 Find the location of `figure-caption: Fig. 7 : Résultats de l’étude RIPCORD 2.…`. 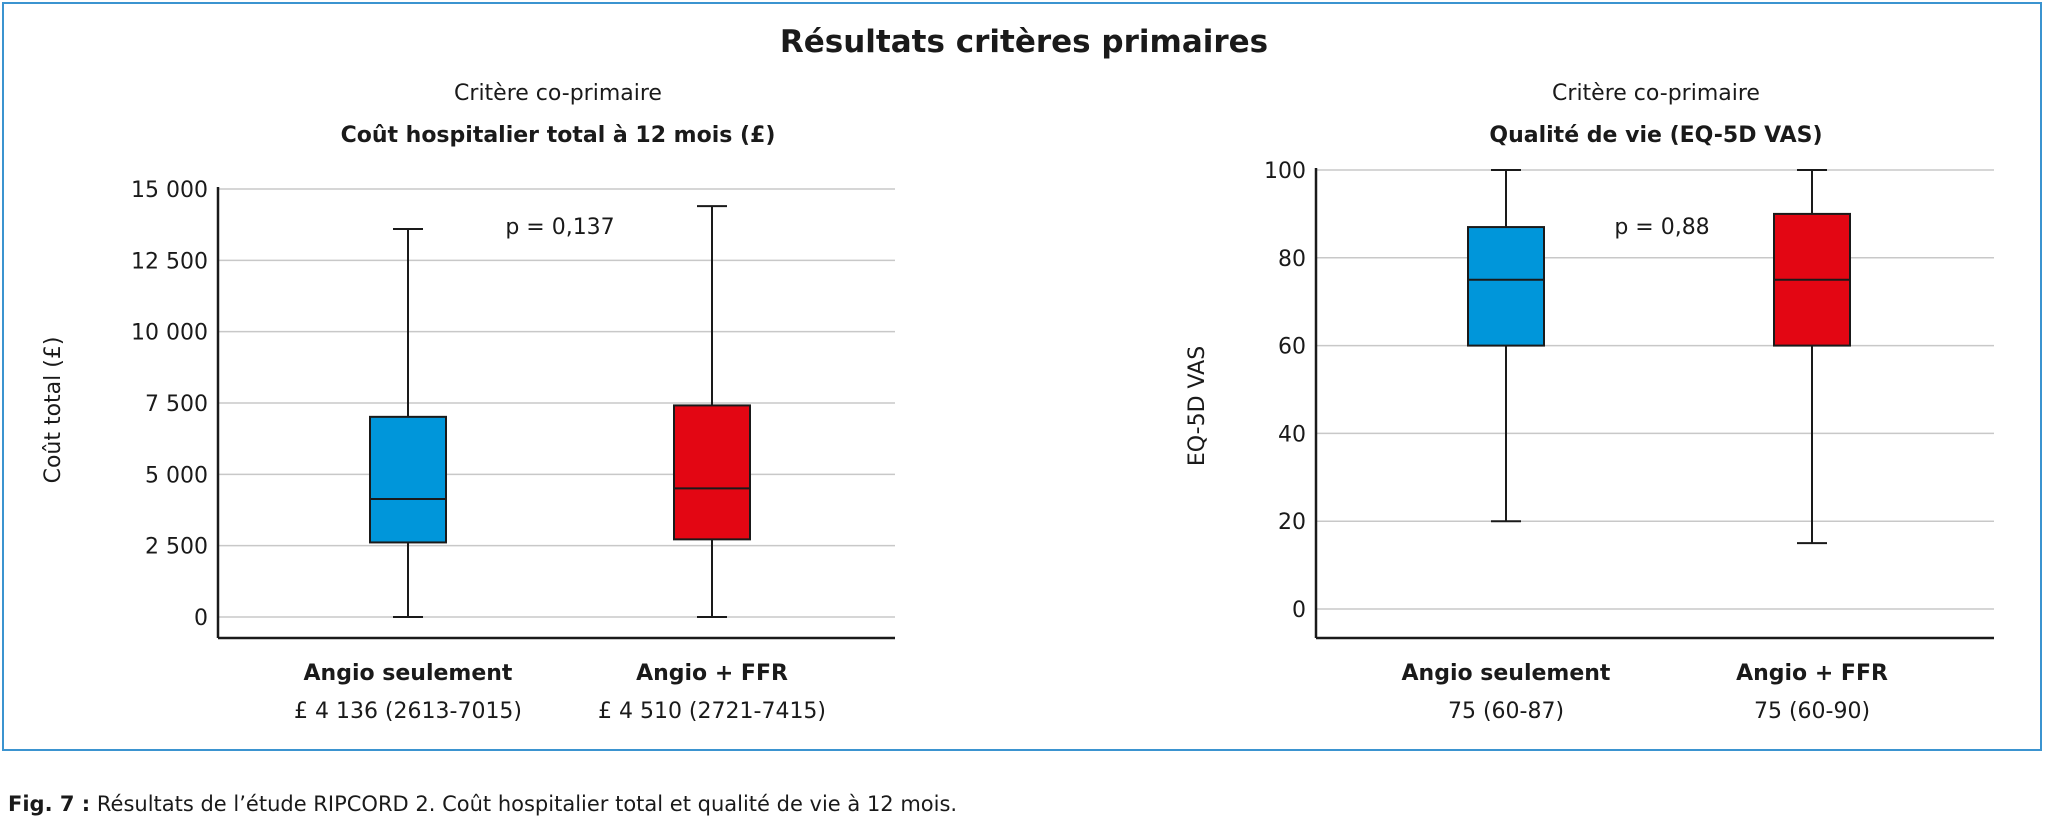

figure-caption: Fig. 7 : Résultats de l’étude RIPCORD 2.… is located at coordinates (482, 804).